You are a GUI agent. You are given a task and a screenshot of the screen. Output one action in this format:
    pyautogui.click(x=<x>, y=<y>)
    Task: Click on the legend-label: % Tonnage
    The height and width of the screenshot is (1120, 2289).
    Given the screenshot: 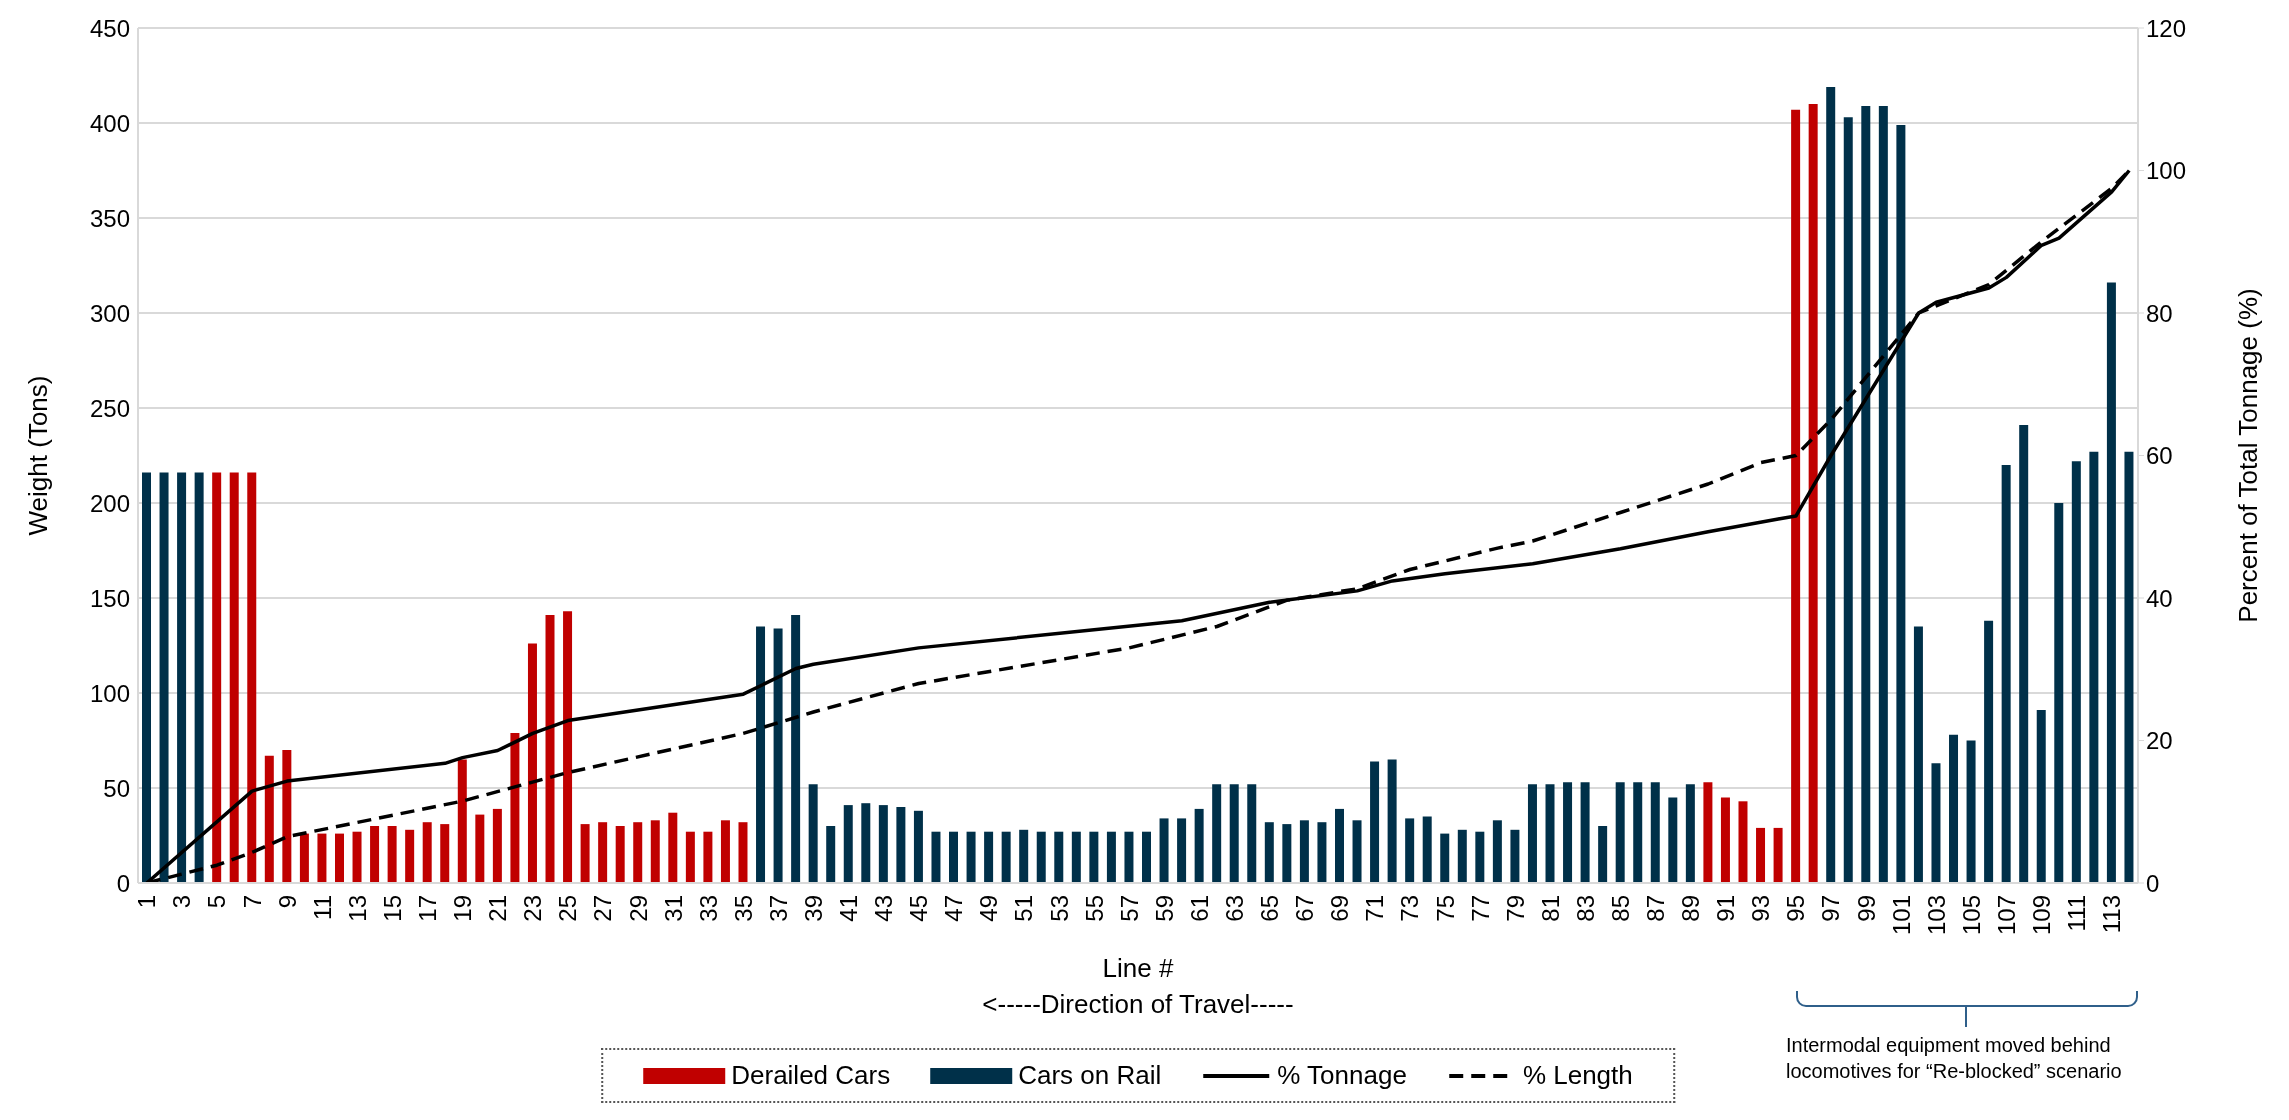 What is the action you would take?
    pyautogui.click(x=1342, y=1075)
    